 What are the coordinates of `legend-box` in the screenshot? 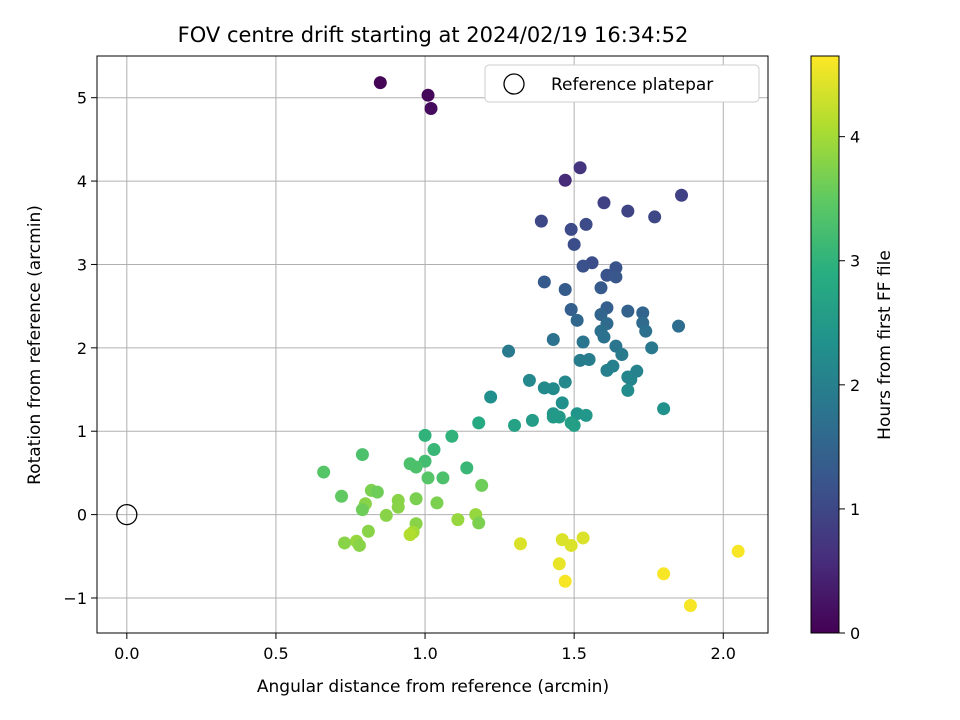 It's located at (622, 83).